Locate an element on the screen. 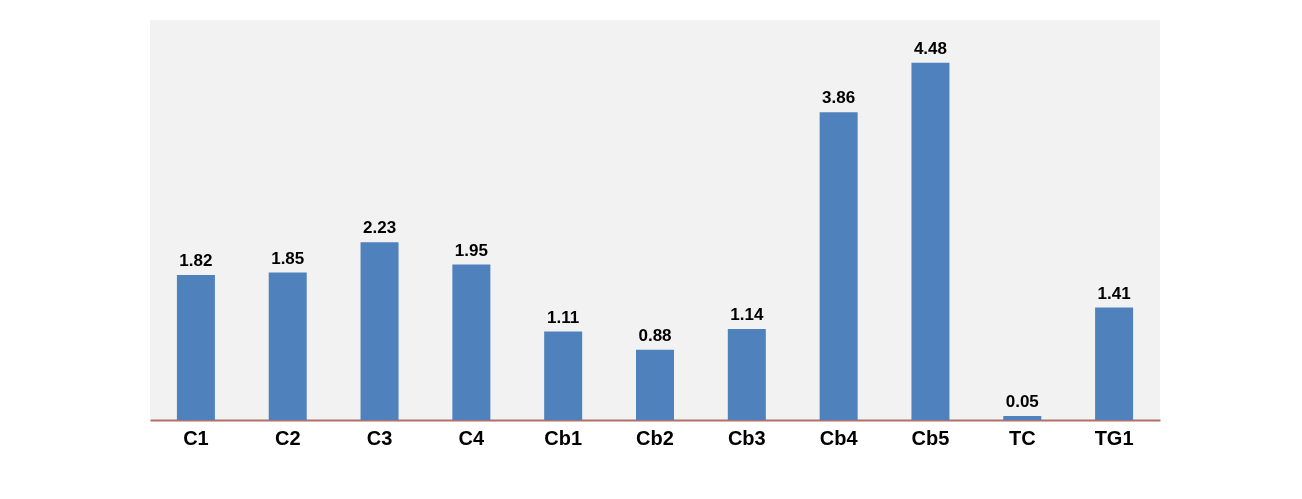 The image size is (1302, 499). data-label: 1.14 is located at coordinates (747, 315).